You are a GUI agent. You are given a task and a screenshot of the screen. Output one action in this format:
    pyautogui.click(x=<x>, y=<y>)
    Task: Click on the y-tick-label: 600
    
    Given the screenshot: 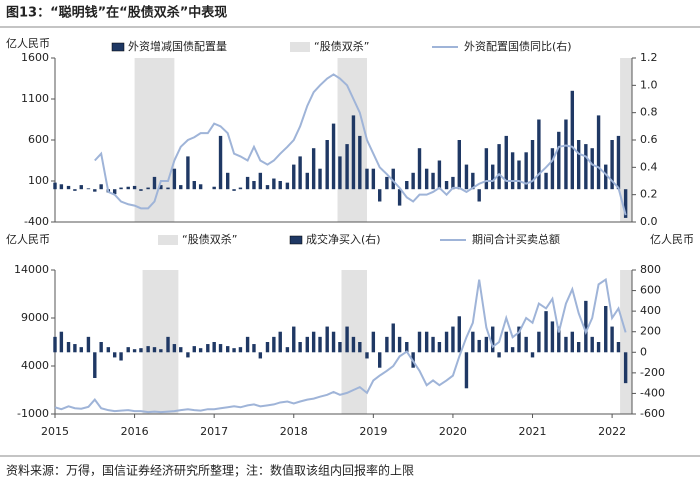 What is the action you would take?
    pyautogui.click(x=38, y=139)
    